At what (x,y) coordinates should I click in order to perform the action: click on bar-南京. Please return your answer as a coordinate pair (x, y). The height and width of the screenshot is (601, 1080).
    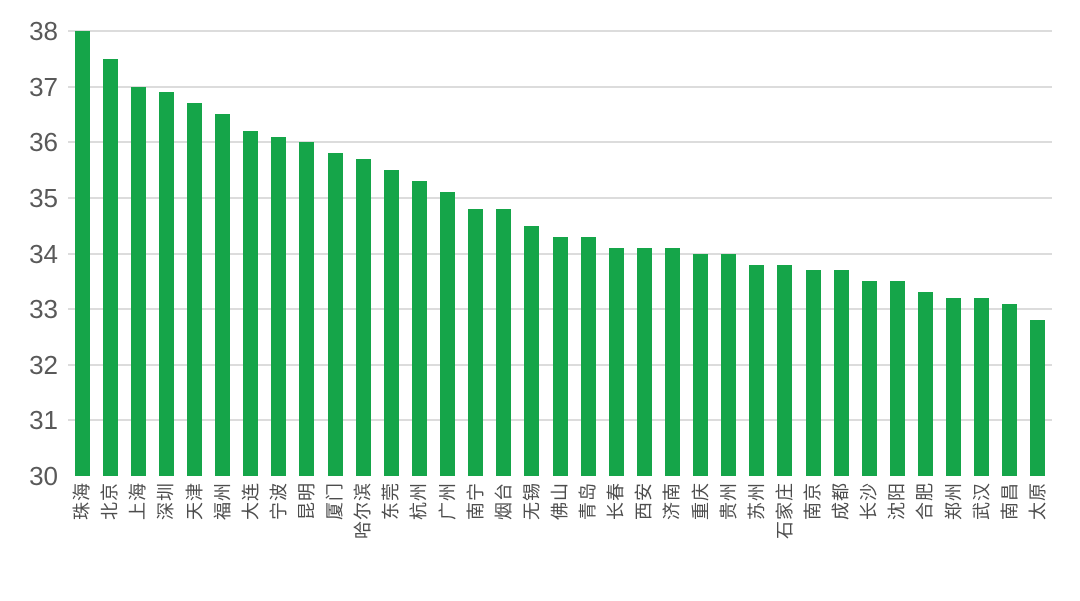
    Looking at the image, I should click on (813, 373).